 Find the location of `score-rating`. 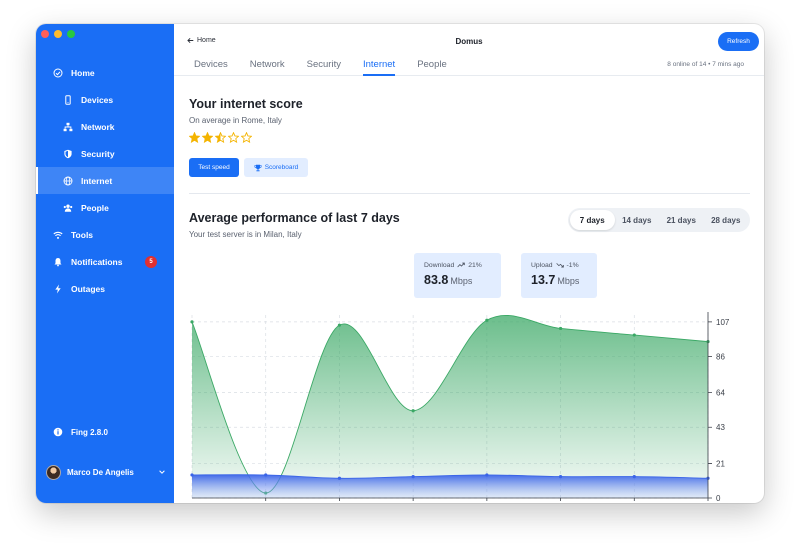

score-rating is located at coordinates (220, 137).